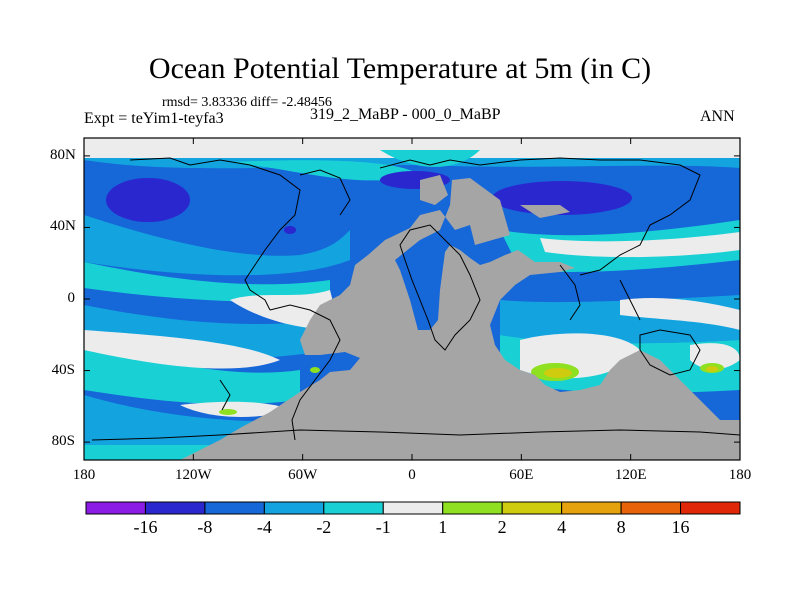  Describe the element at coordinates (303, 475) in the screenshot. I see `x-tick-label: 60W` at that location.